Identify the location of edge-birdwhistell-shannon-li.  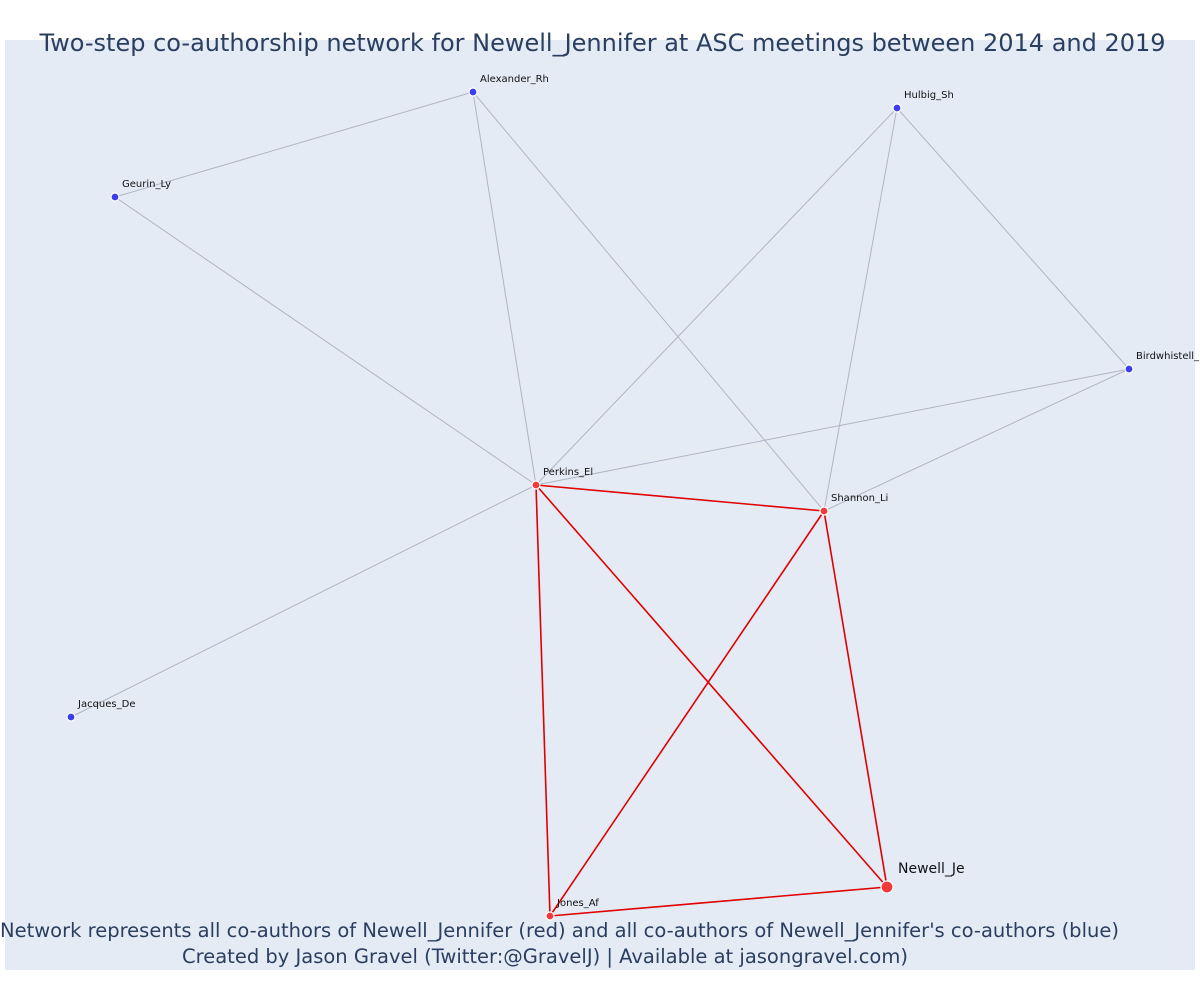
(976, 440).